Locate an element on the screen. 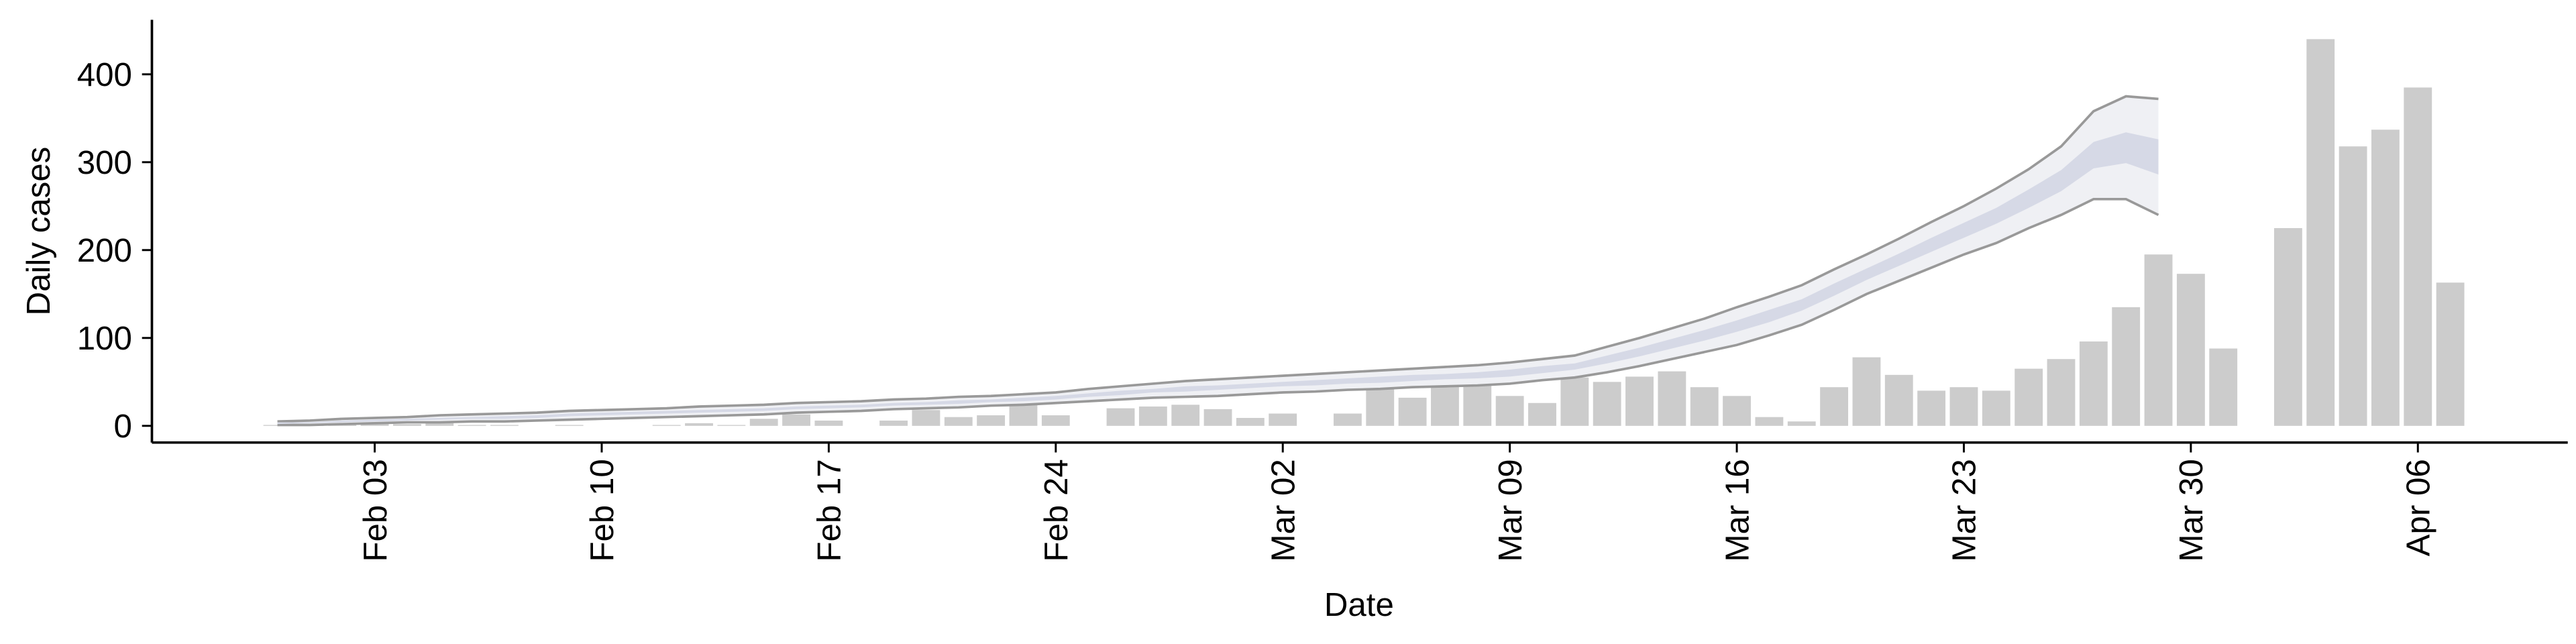 This screenshot has height=644, width=2576. x-tick-label: Apr 06 is located at coordinates (2418, 507).